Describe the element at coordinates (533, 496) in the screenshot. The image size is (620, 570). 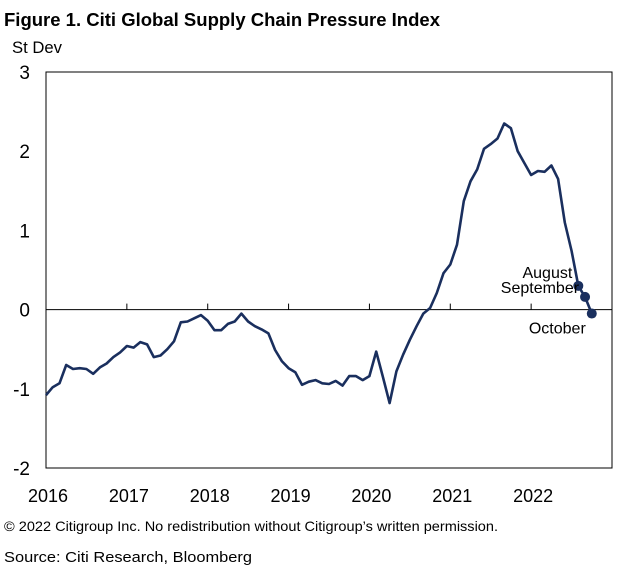
I see `x-tick-label: 2022` at that location.